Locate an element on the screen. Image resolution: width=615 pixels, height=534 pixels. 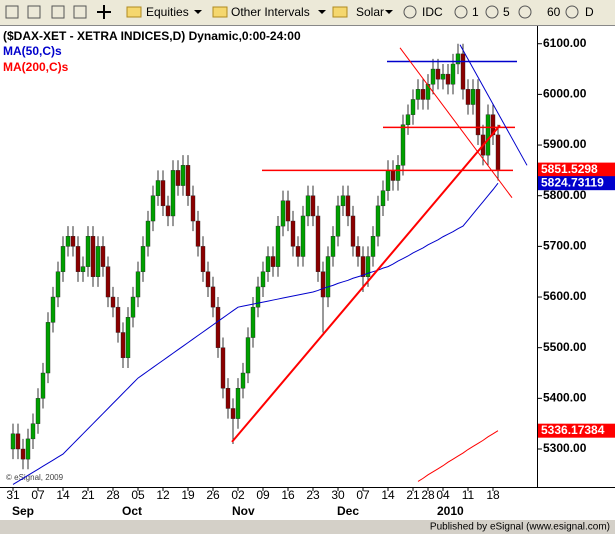
y-tick-label: 6100.00 is located at coordinates (565, 43).